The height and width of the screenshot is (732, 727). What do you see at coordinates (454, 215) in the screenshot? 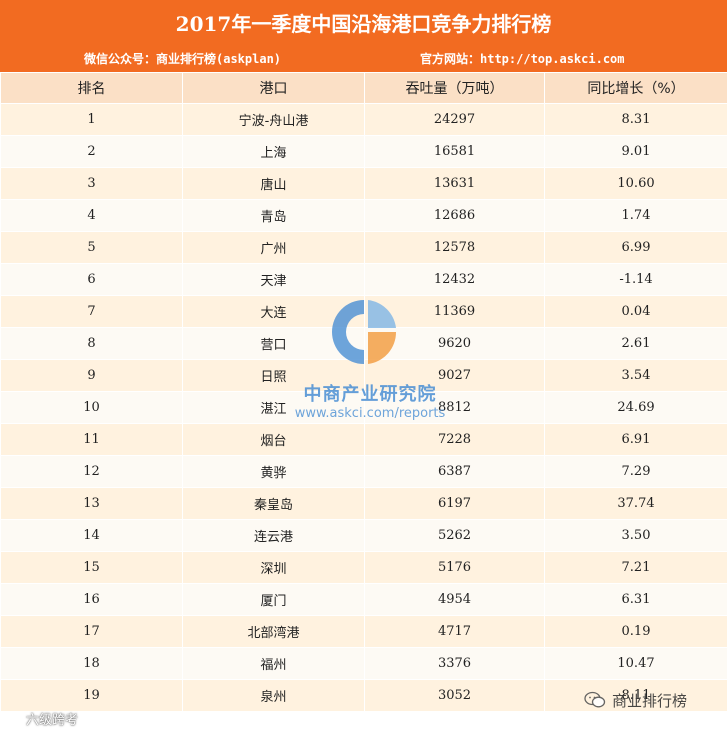
I see `cell-throughput: 12686` at bounding box center [454, 215].